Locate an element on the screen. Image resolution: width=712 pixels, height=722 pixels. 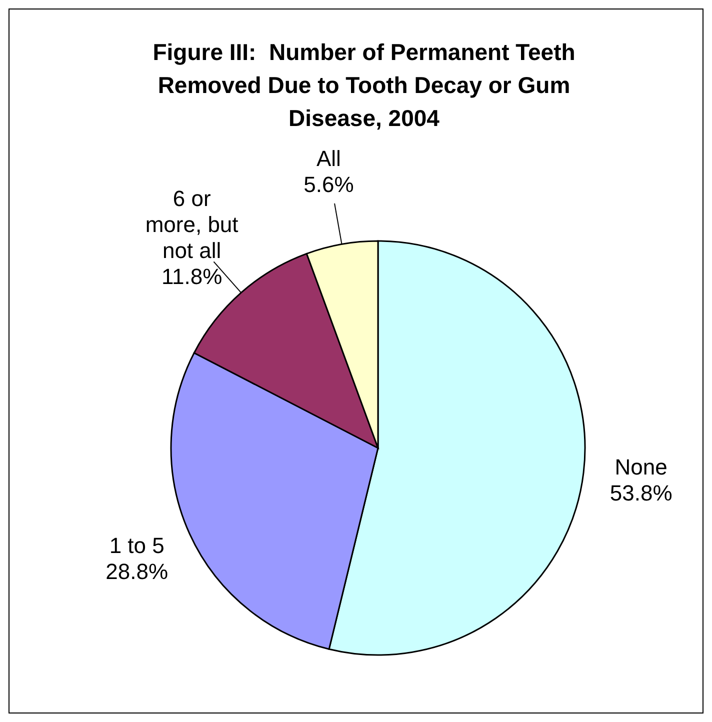
slice-label: All is located at coordinates (328, 158).